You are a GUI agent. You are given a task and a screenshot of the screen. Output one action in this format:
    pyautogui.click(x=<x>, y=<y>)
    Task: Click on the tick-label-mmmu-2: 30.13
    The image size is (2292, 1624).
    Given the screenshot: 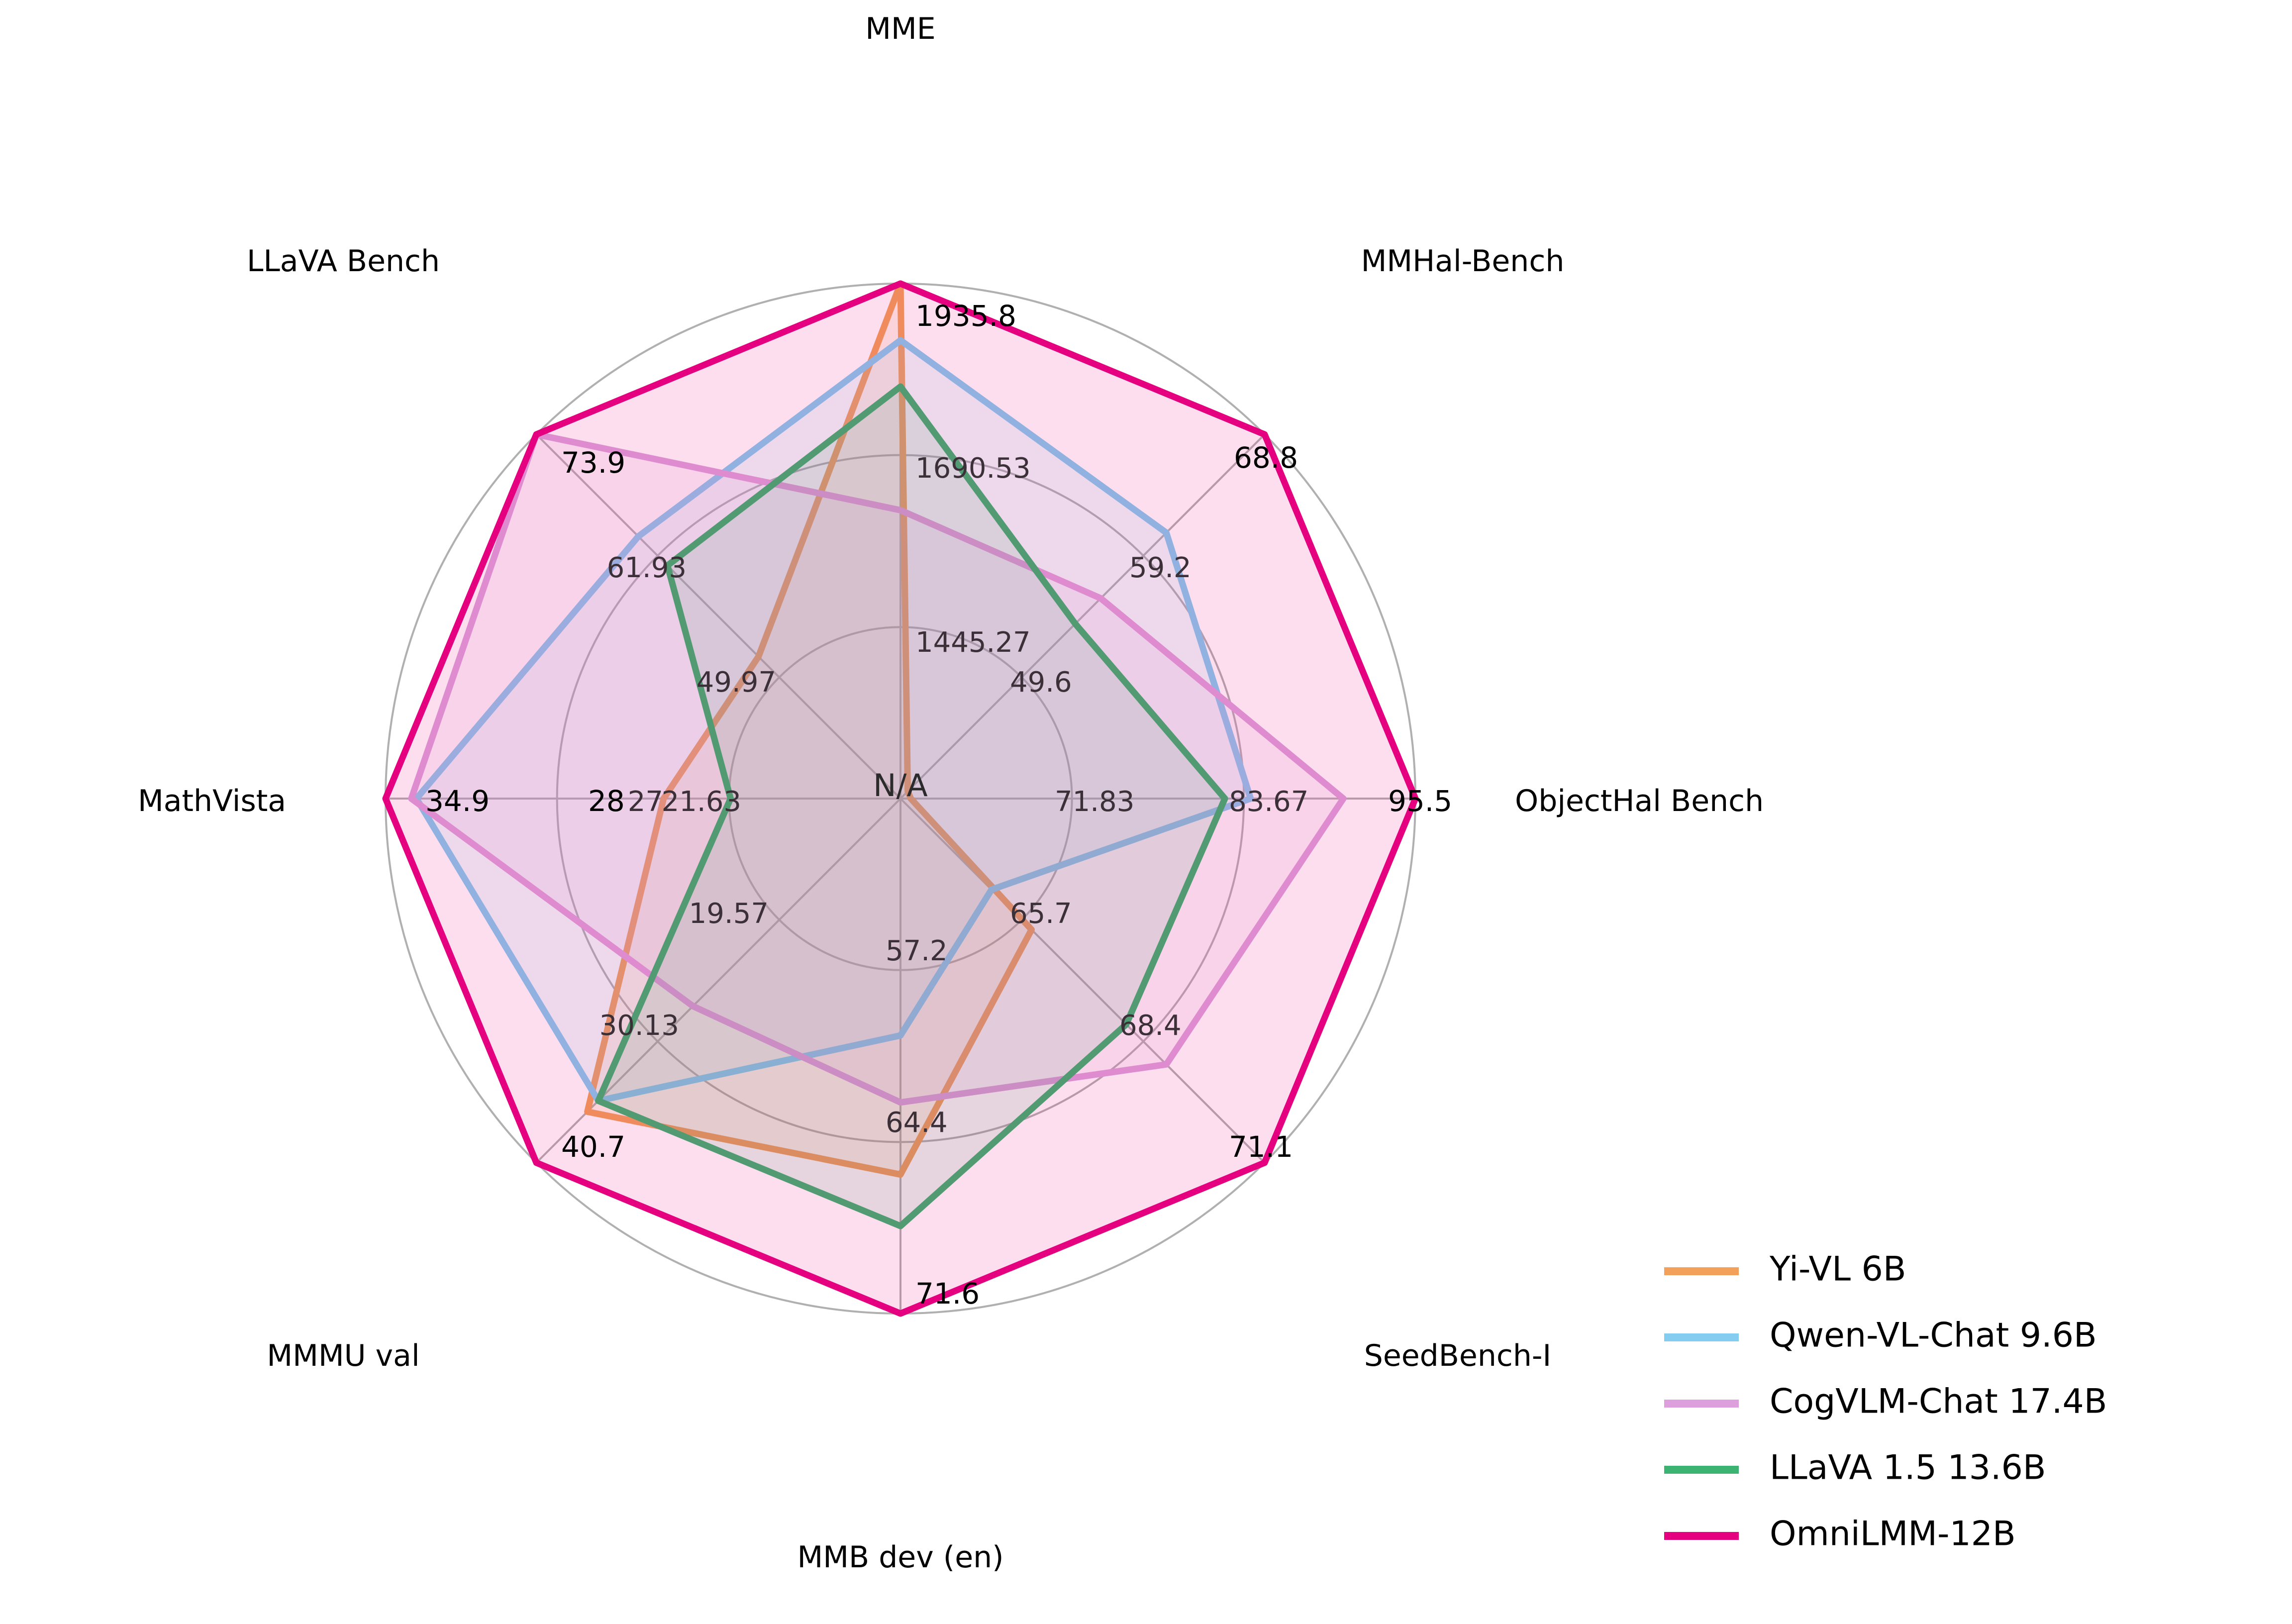 What is the action you would take?
    pyautogui.click(x=639, y=1026)
    